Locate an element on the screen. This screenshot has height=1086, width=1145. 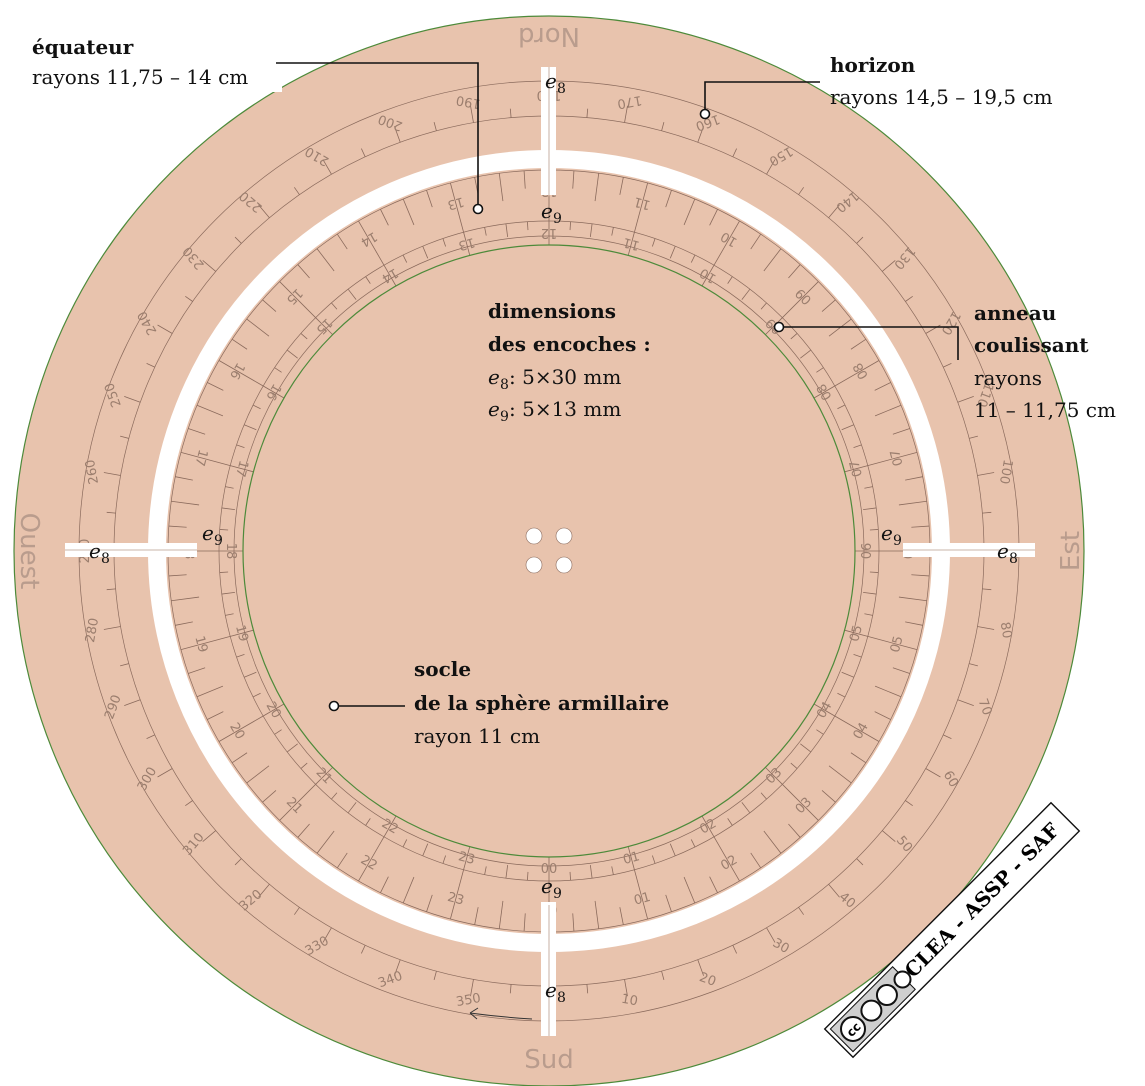
hour-label: 02 is located at coordinates (729, 863).